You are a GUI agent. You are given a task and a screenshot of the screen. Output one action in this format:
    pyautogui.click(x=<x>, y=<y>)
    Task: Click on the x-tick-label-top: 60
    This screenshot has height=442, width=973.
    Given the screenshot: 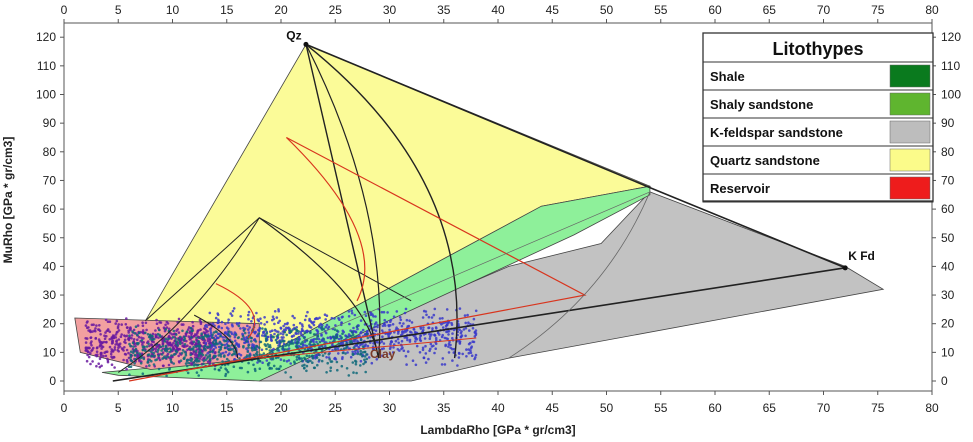 What is the action you would take?
    pyautogui.click(x=715, y=10)
    